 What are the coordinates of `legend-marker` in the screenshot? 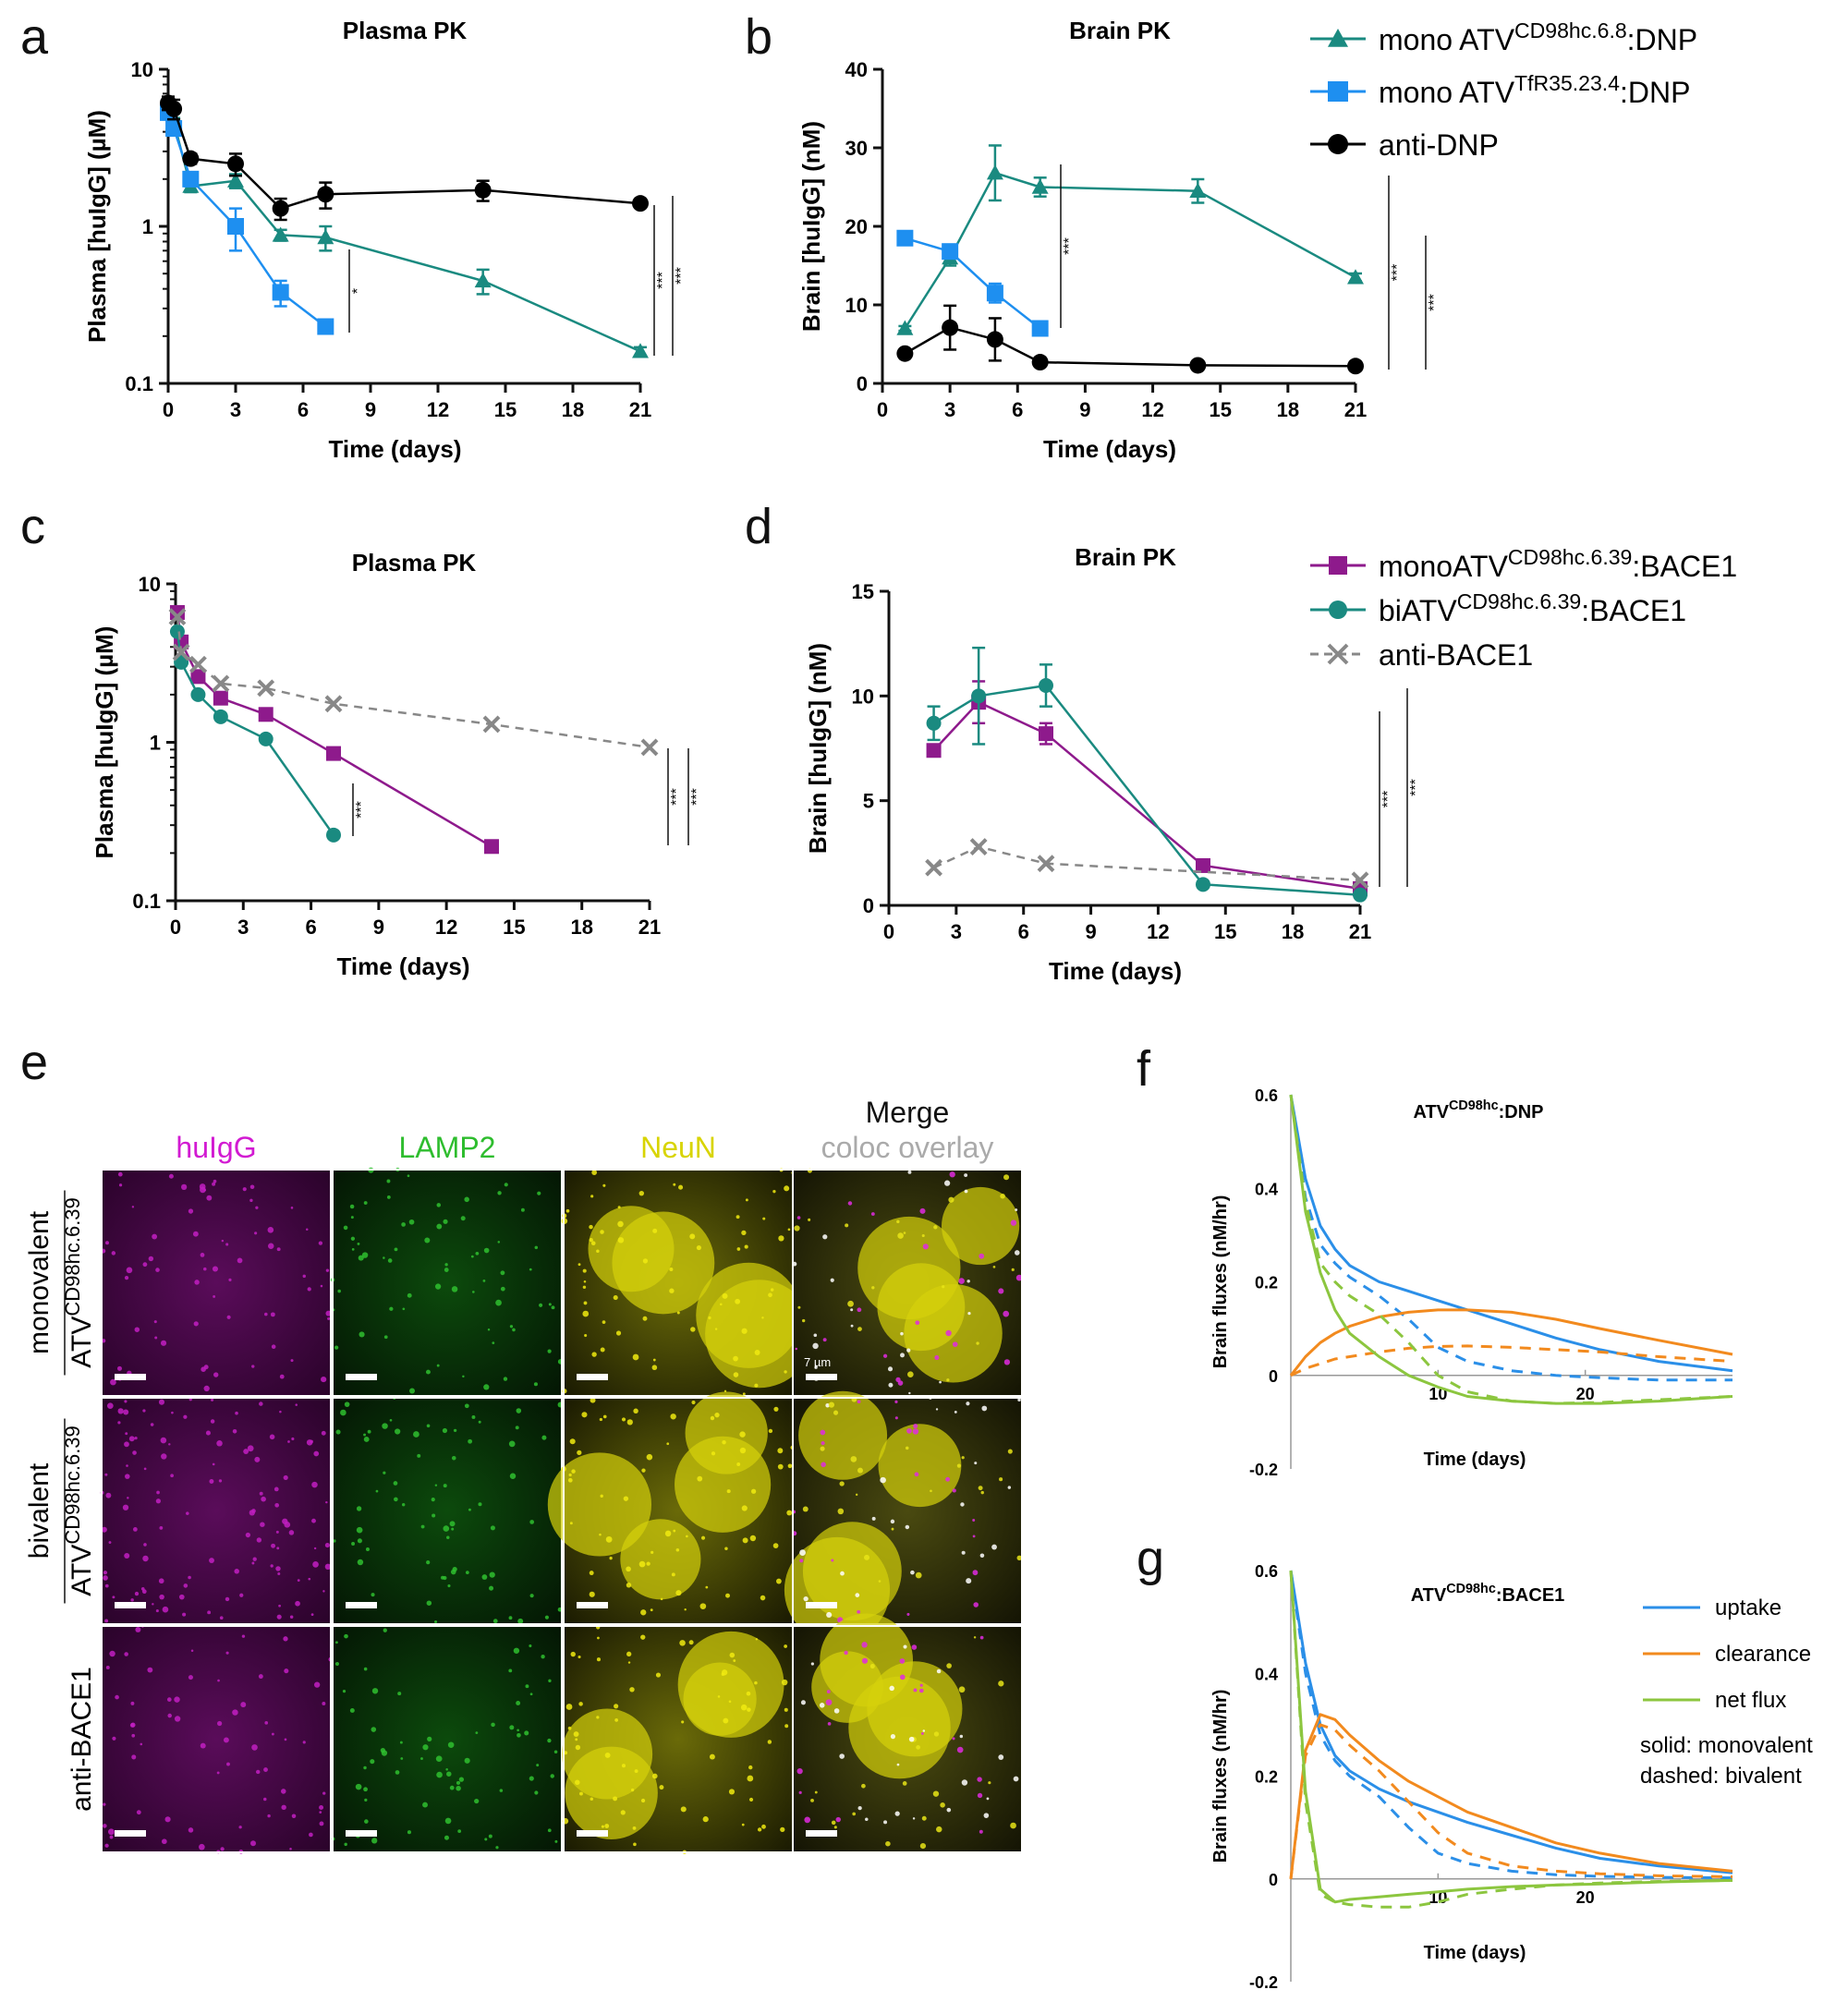 It's located at (1338, 565).